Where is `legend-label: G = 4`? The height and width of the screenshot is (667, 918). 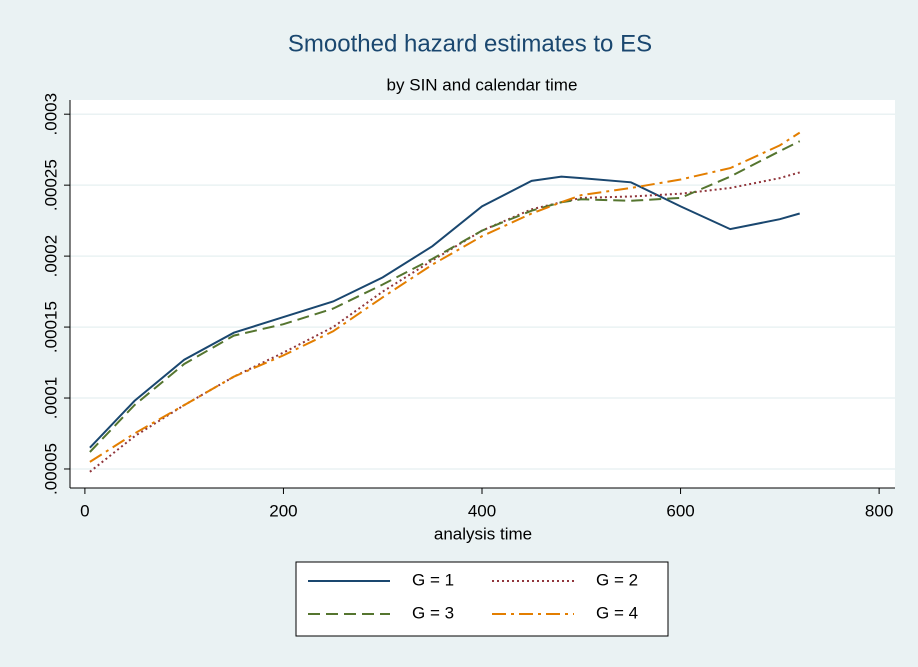
legend-label: G = 4 is located at coordinates (617, 612).